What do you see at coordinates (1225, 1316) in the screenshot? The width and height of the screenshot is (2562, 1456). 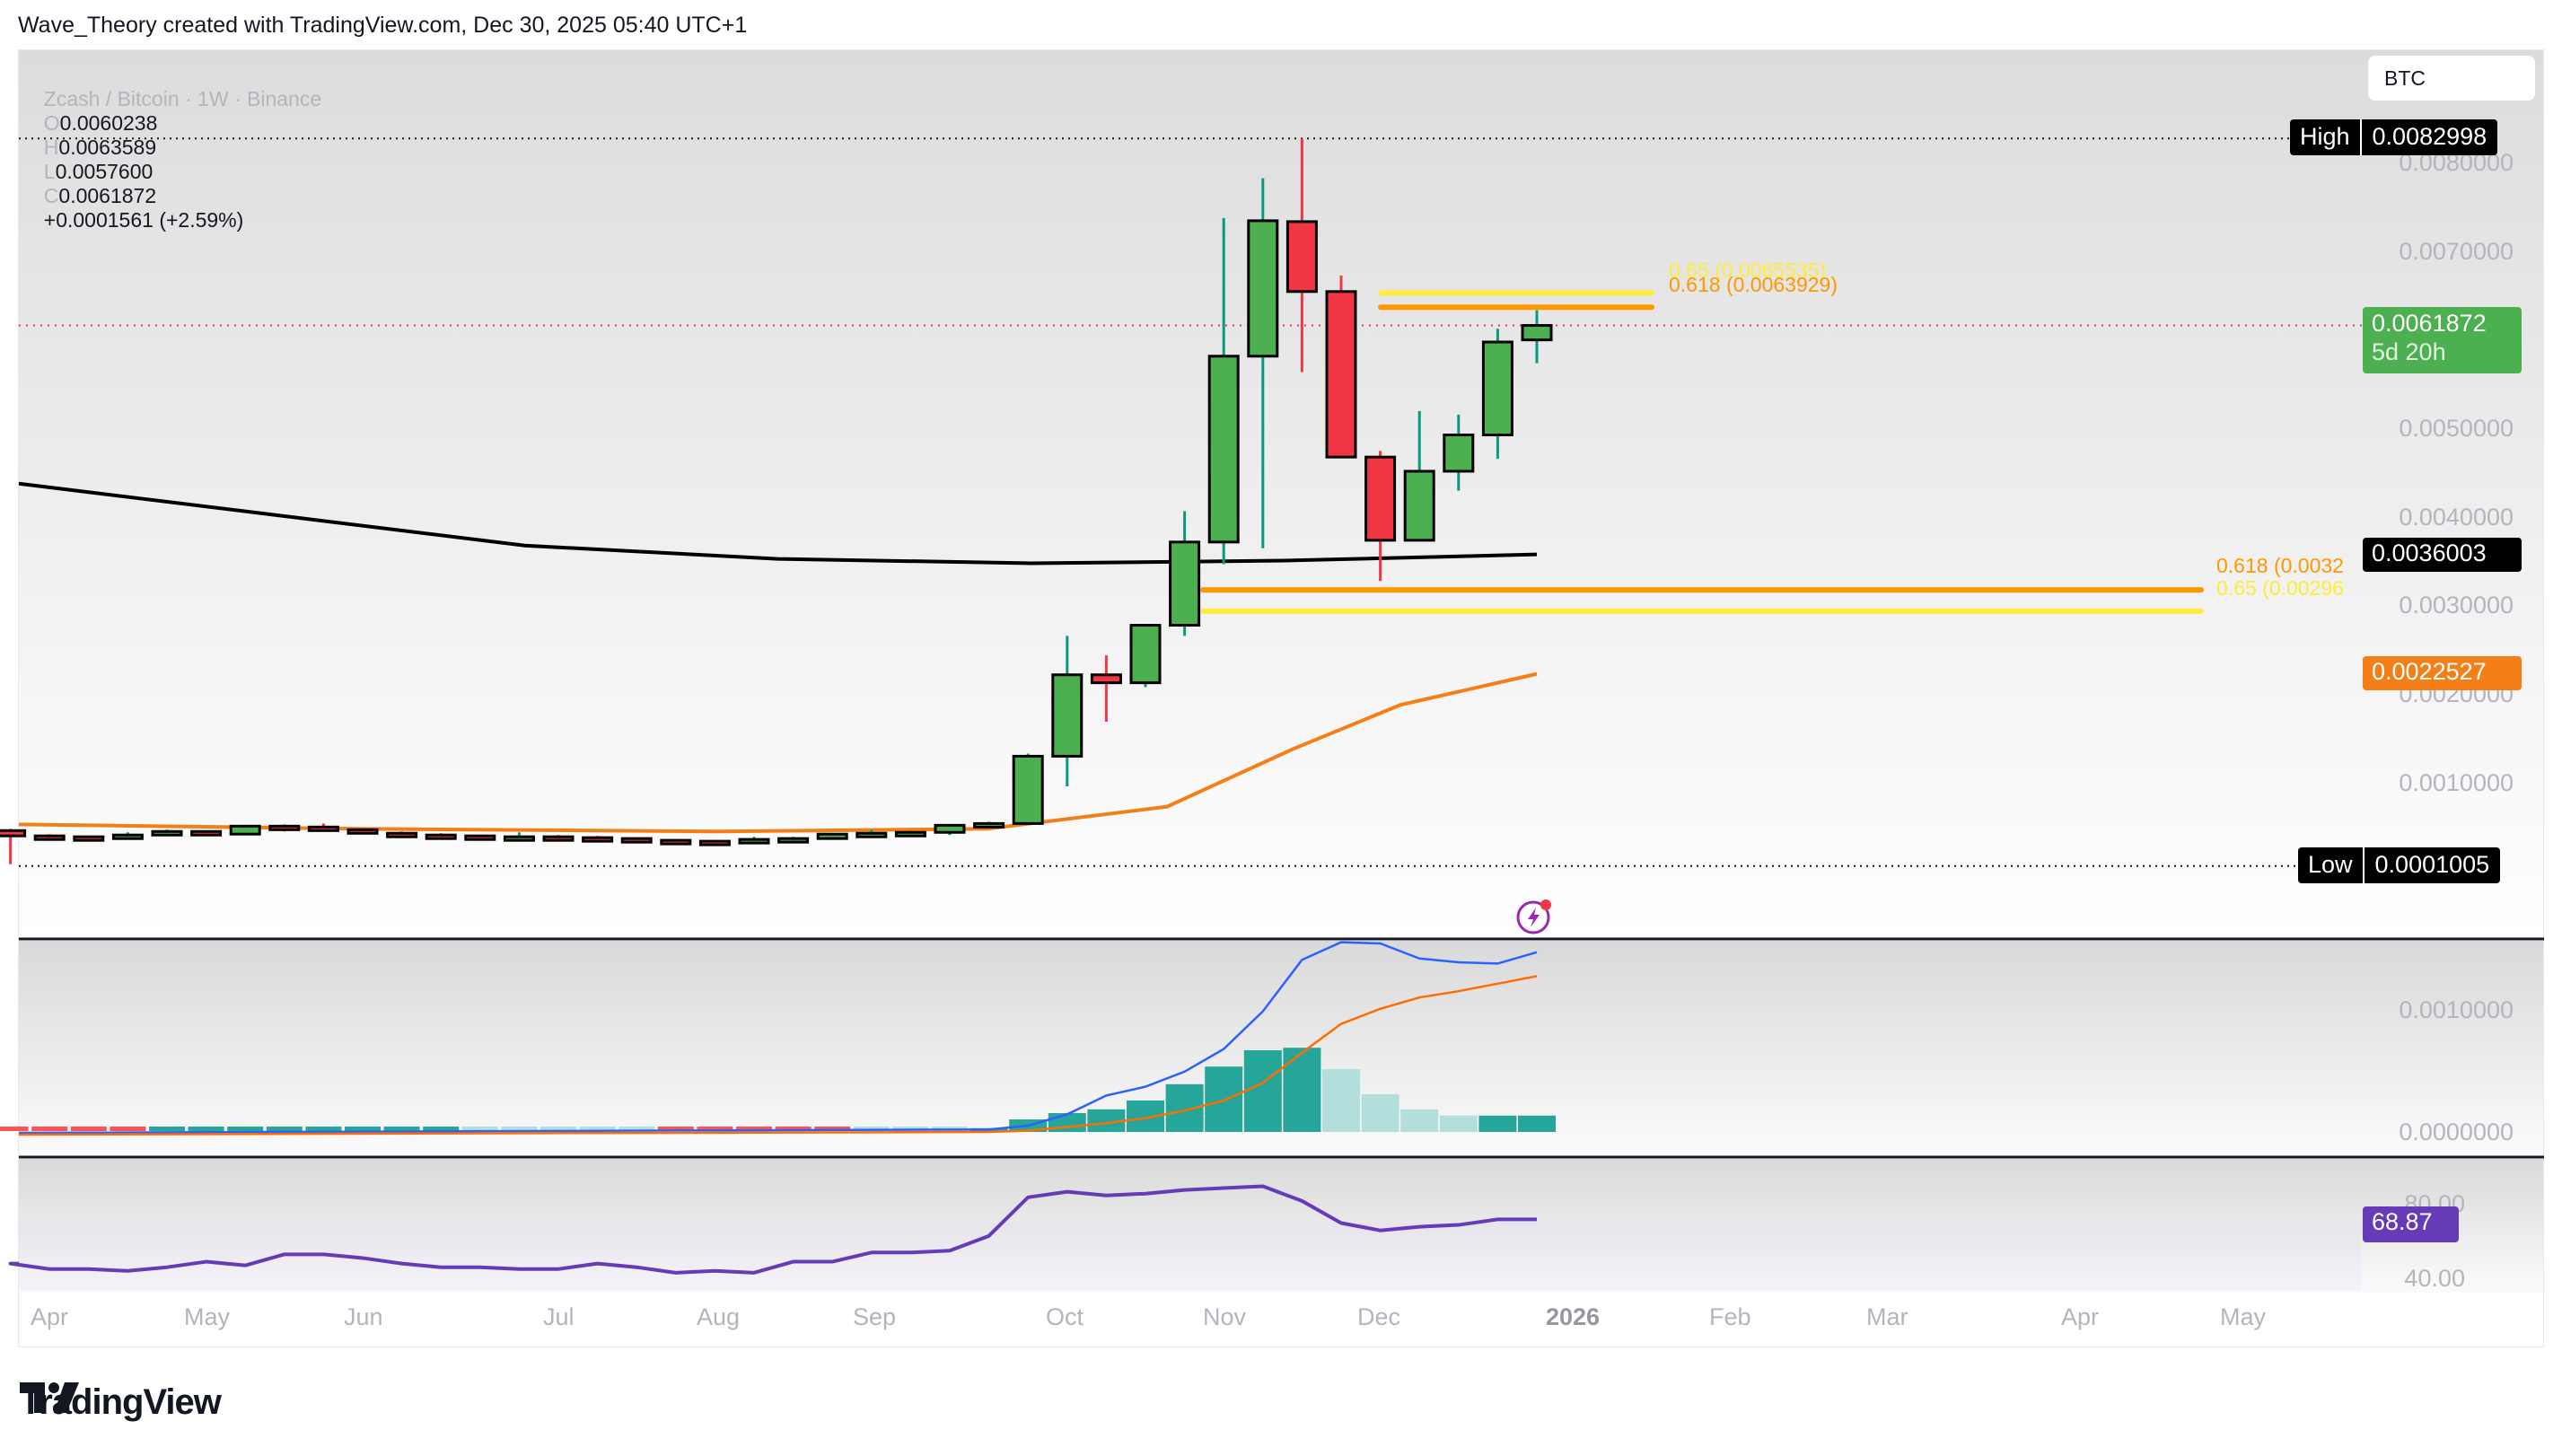 I see `time-tick: Nov` at bounding box center [1225, 1316].